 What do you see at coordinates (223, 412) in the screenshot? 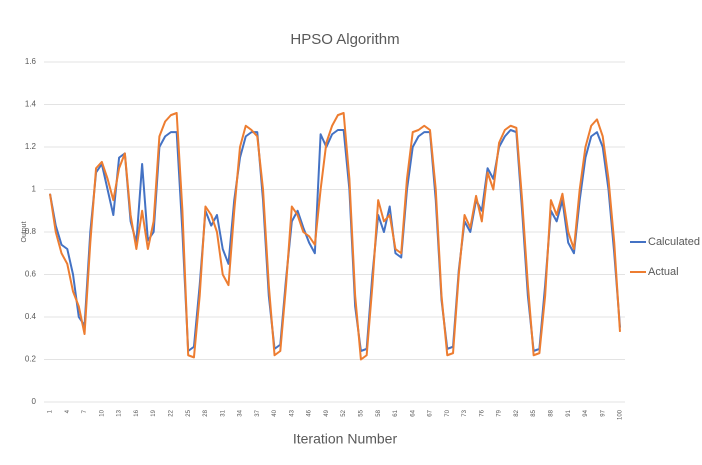
I see `x-tick-label: 31` at bounding box center [223, 412].